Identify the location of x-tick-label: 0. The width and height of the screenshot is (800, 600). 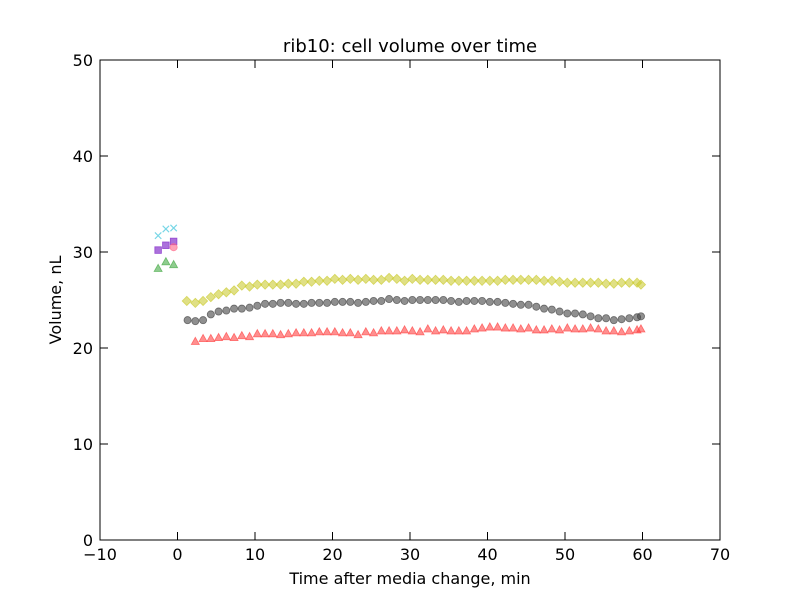
(177, 554).